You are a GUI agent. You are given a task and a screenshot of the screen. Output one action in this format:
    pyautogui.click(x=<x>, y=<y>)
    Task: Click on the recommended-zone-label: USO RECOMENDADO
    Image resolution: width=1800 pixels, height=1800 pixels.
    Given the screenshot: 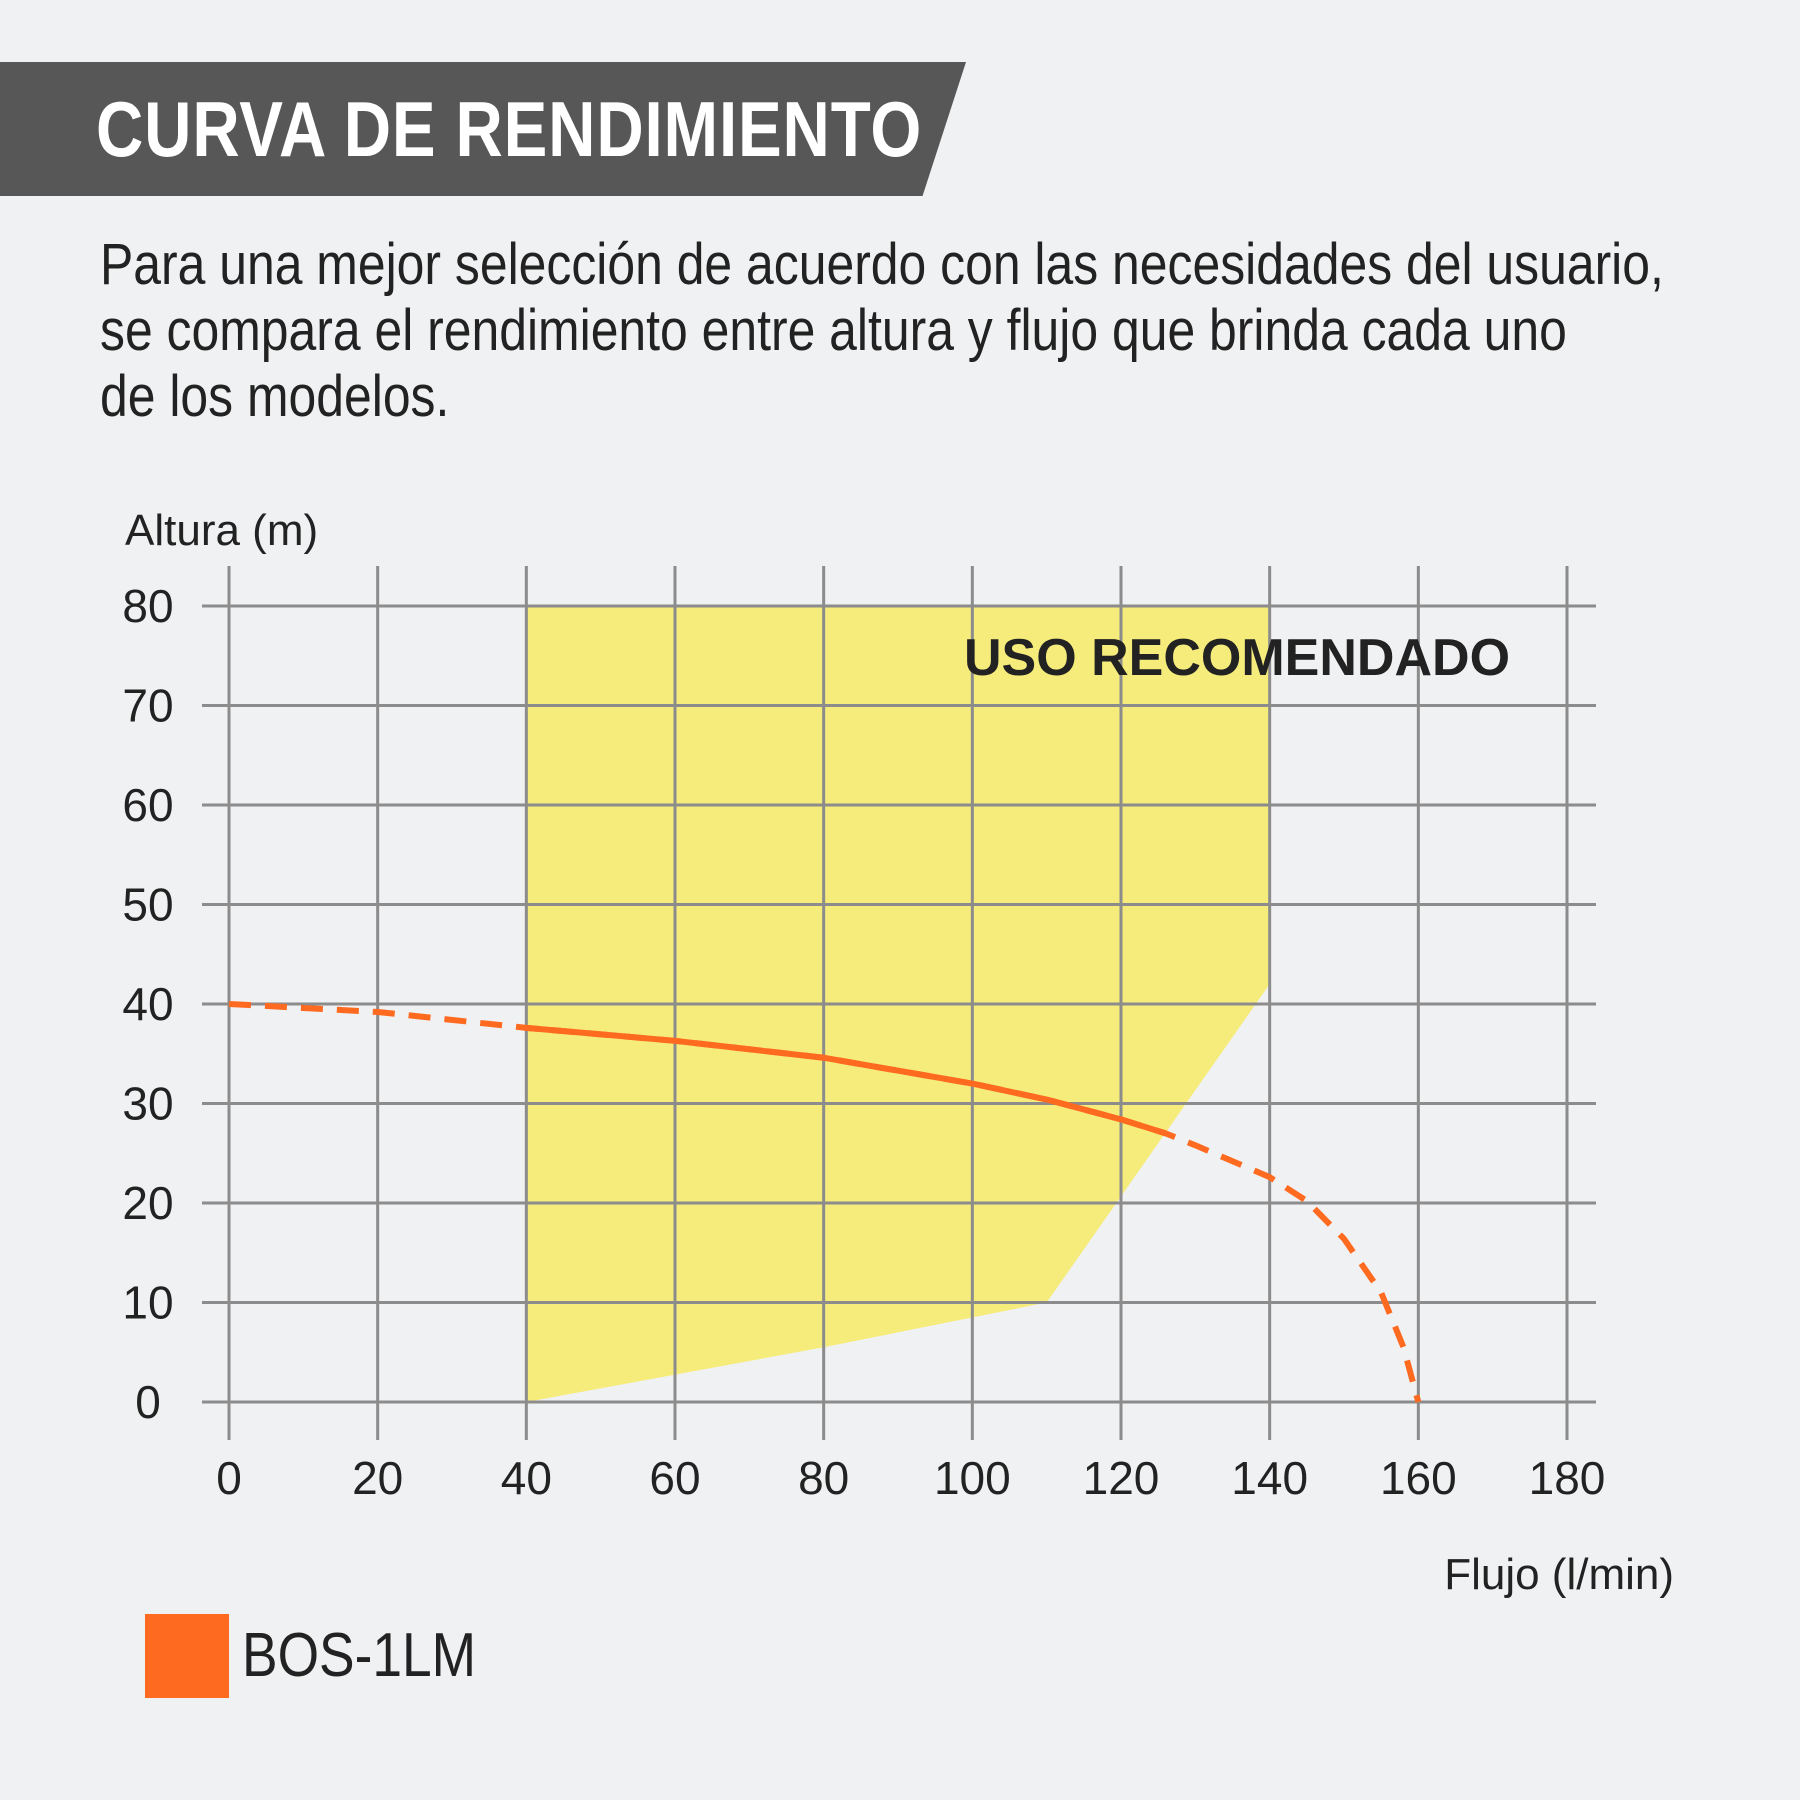 What is the action you would take?
    pyautogui.click(x=1237, y=658)
    